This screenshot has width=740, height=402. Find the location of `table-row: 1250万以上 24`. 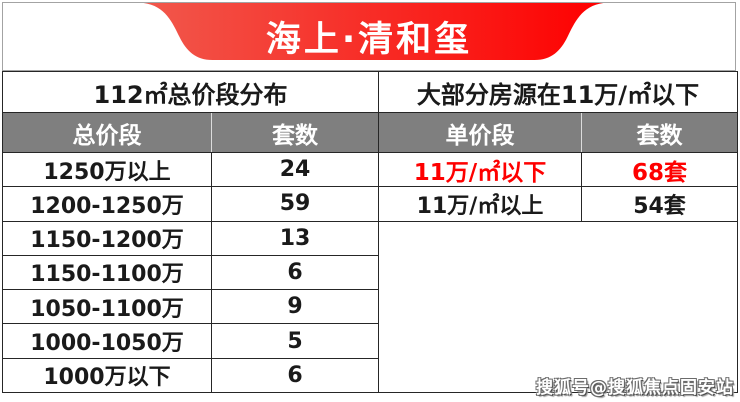

table-row: 1250万以上 24 is located at coordinates (190, 170).